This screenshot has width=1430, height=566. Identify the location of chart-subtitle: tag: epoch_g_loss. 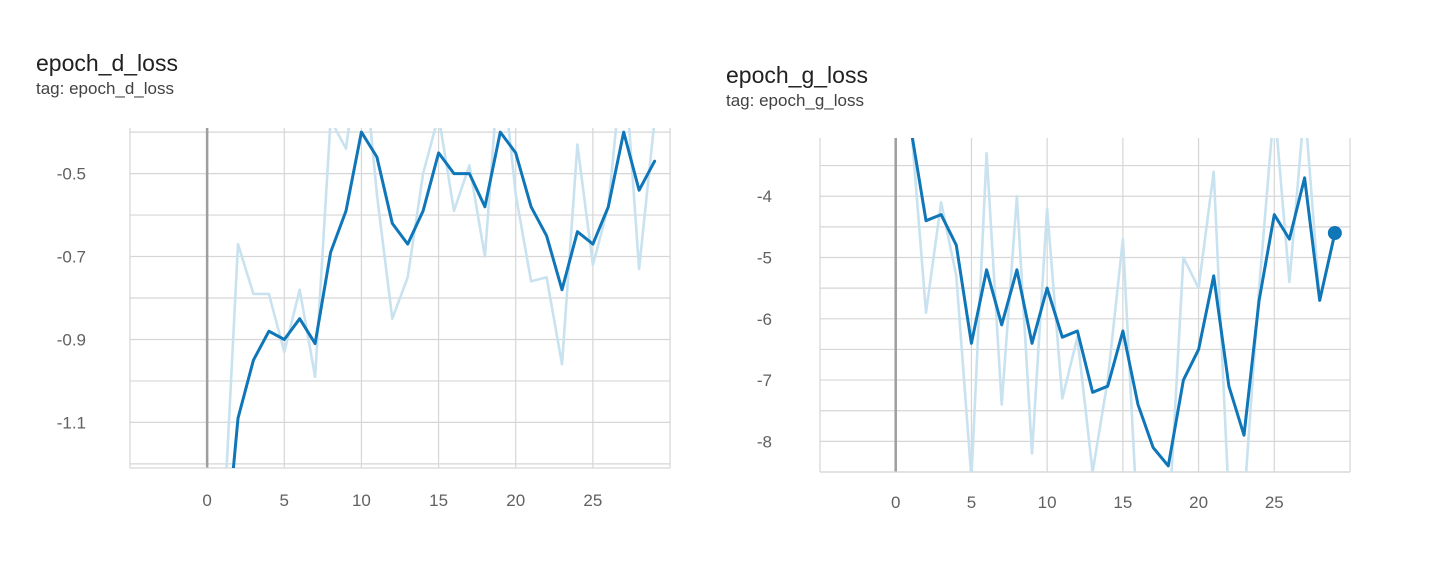
(795, 100).